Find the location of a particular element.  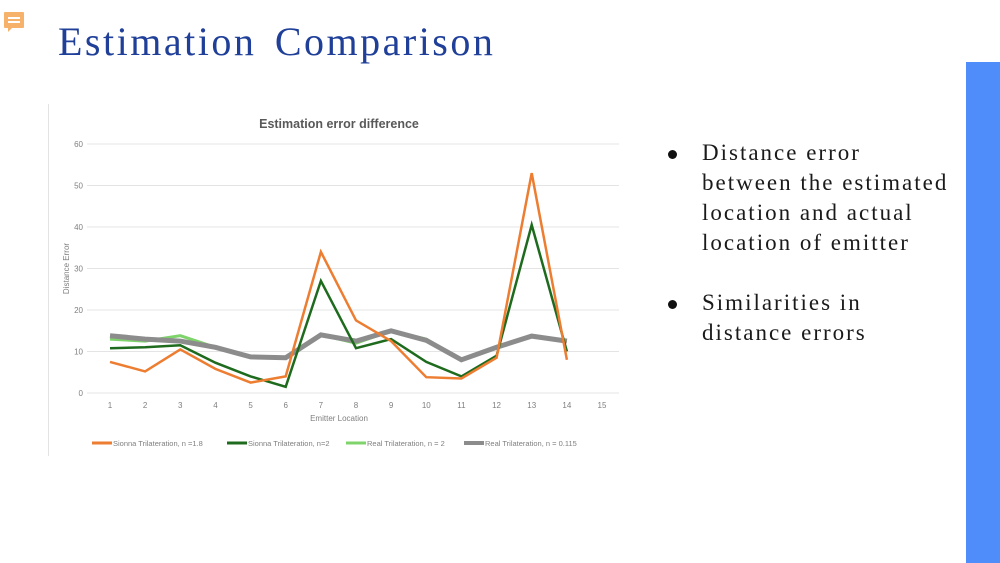

y-axis-label: Distance Error is located at coordinates (66, 268).